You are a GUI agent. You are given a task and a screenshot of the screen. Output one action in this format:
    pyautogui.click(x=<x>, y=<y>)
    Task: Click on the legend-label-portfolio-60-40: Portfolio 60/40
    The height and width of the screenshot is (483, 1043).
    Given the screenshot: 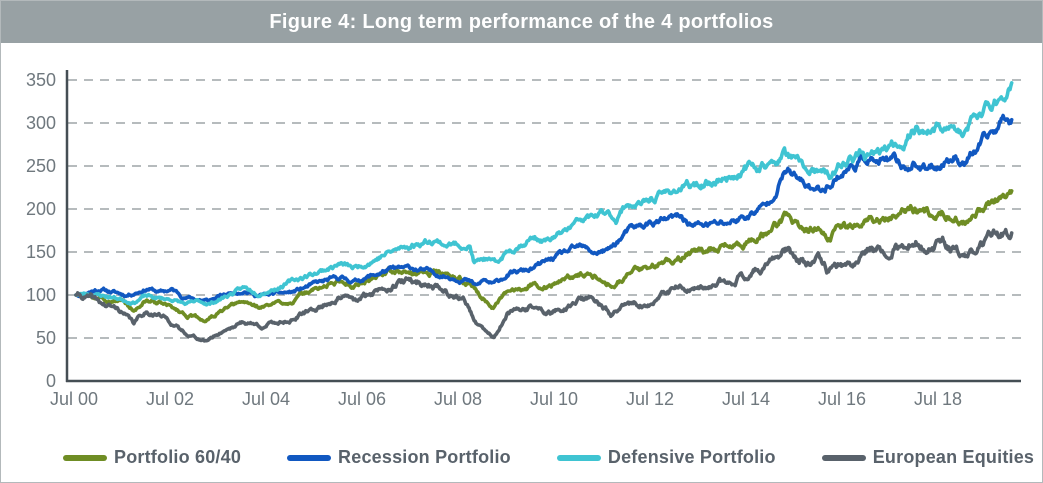 What is the action you would take?
    pyautogui.click(x=178, y=457)
    